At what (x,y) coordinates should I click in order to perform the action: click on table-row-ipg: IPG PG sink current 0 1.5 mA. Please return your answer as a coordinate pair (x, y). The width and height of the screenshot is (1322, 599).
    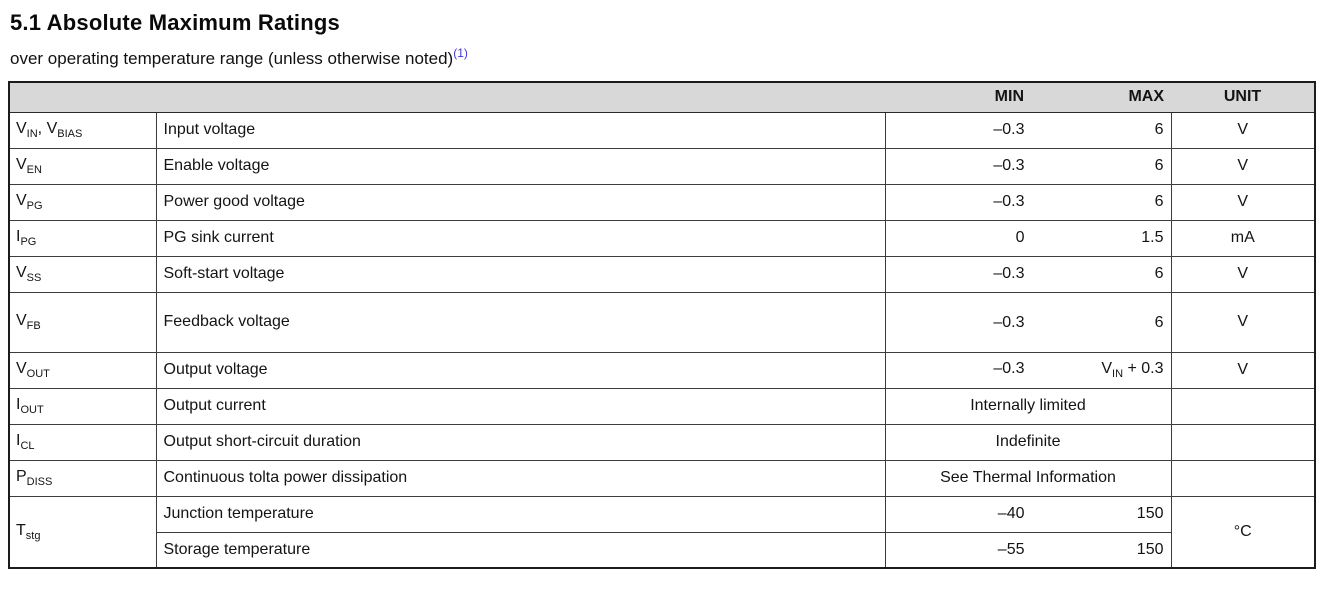
    Looking at the image, I should click on (662, 238).